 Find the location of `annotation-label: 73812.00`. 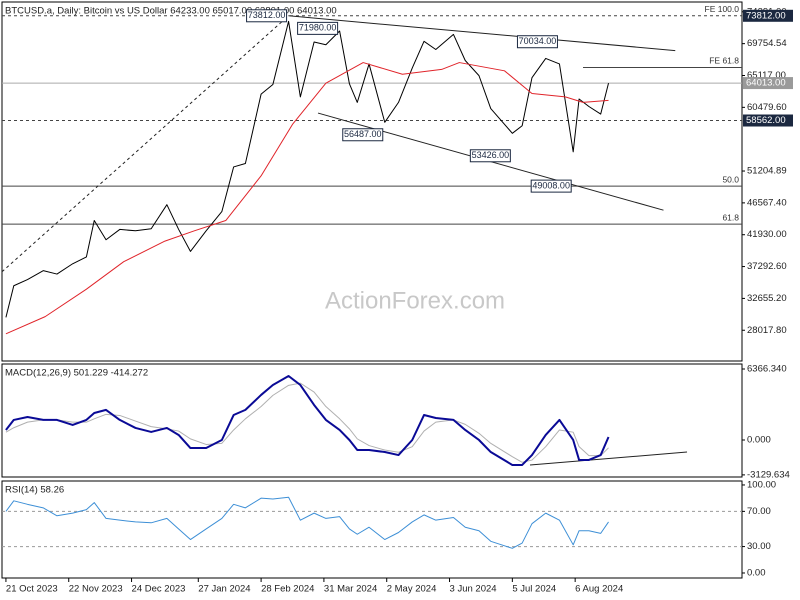

annotation-label: 73812.00 is located at coordinates (267, 15).